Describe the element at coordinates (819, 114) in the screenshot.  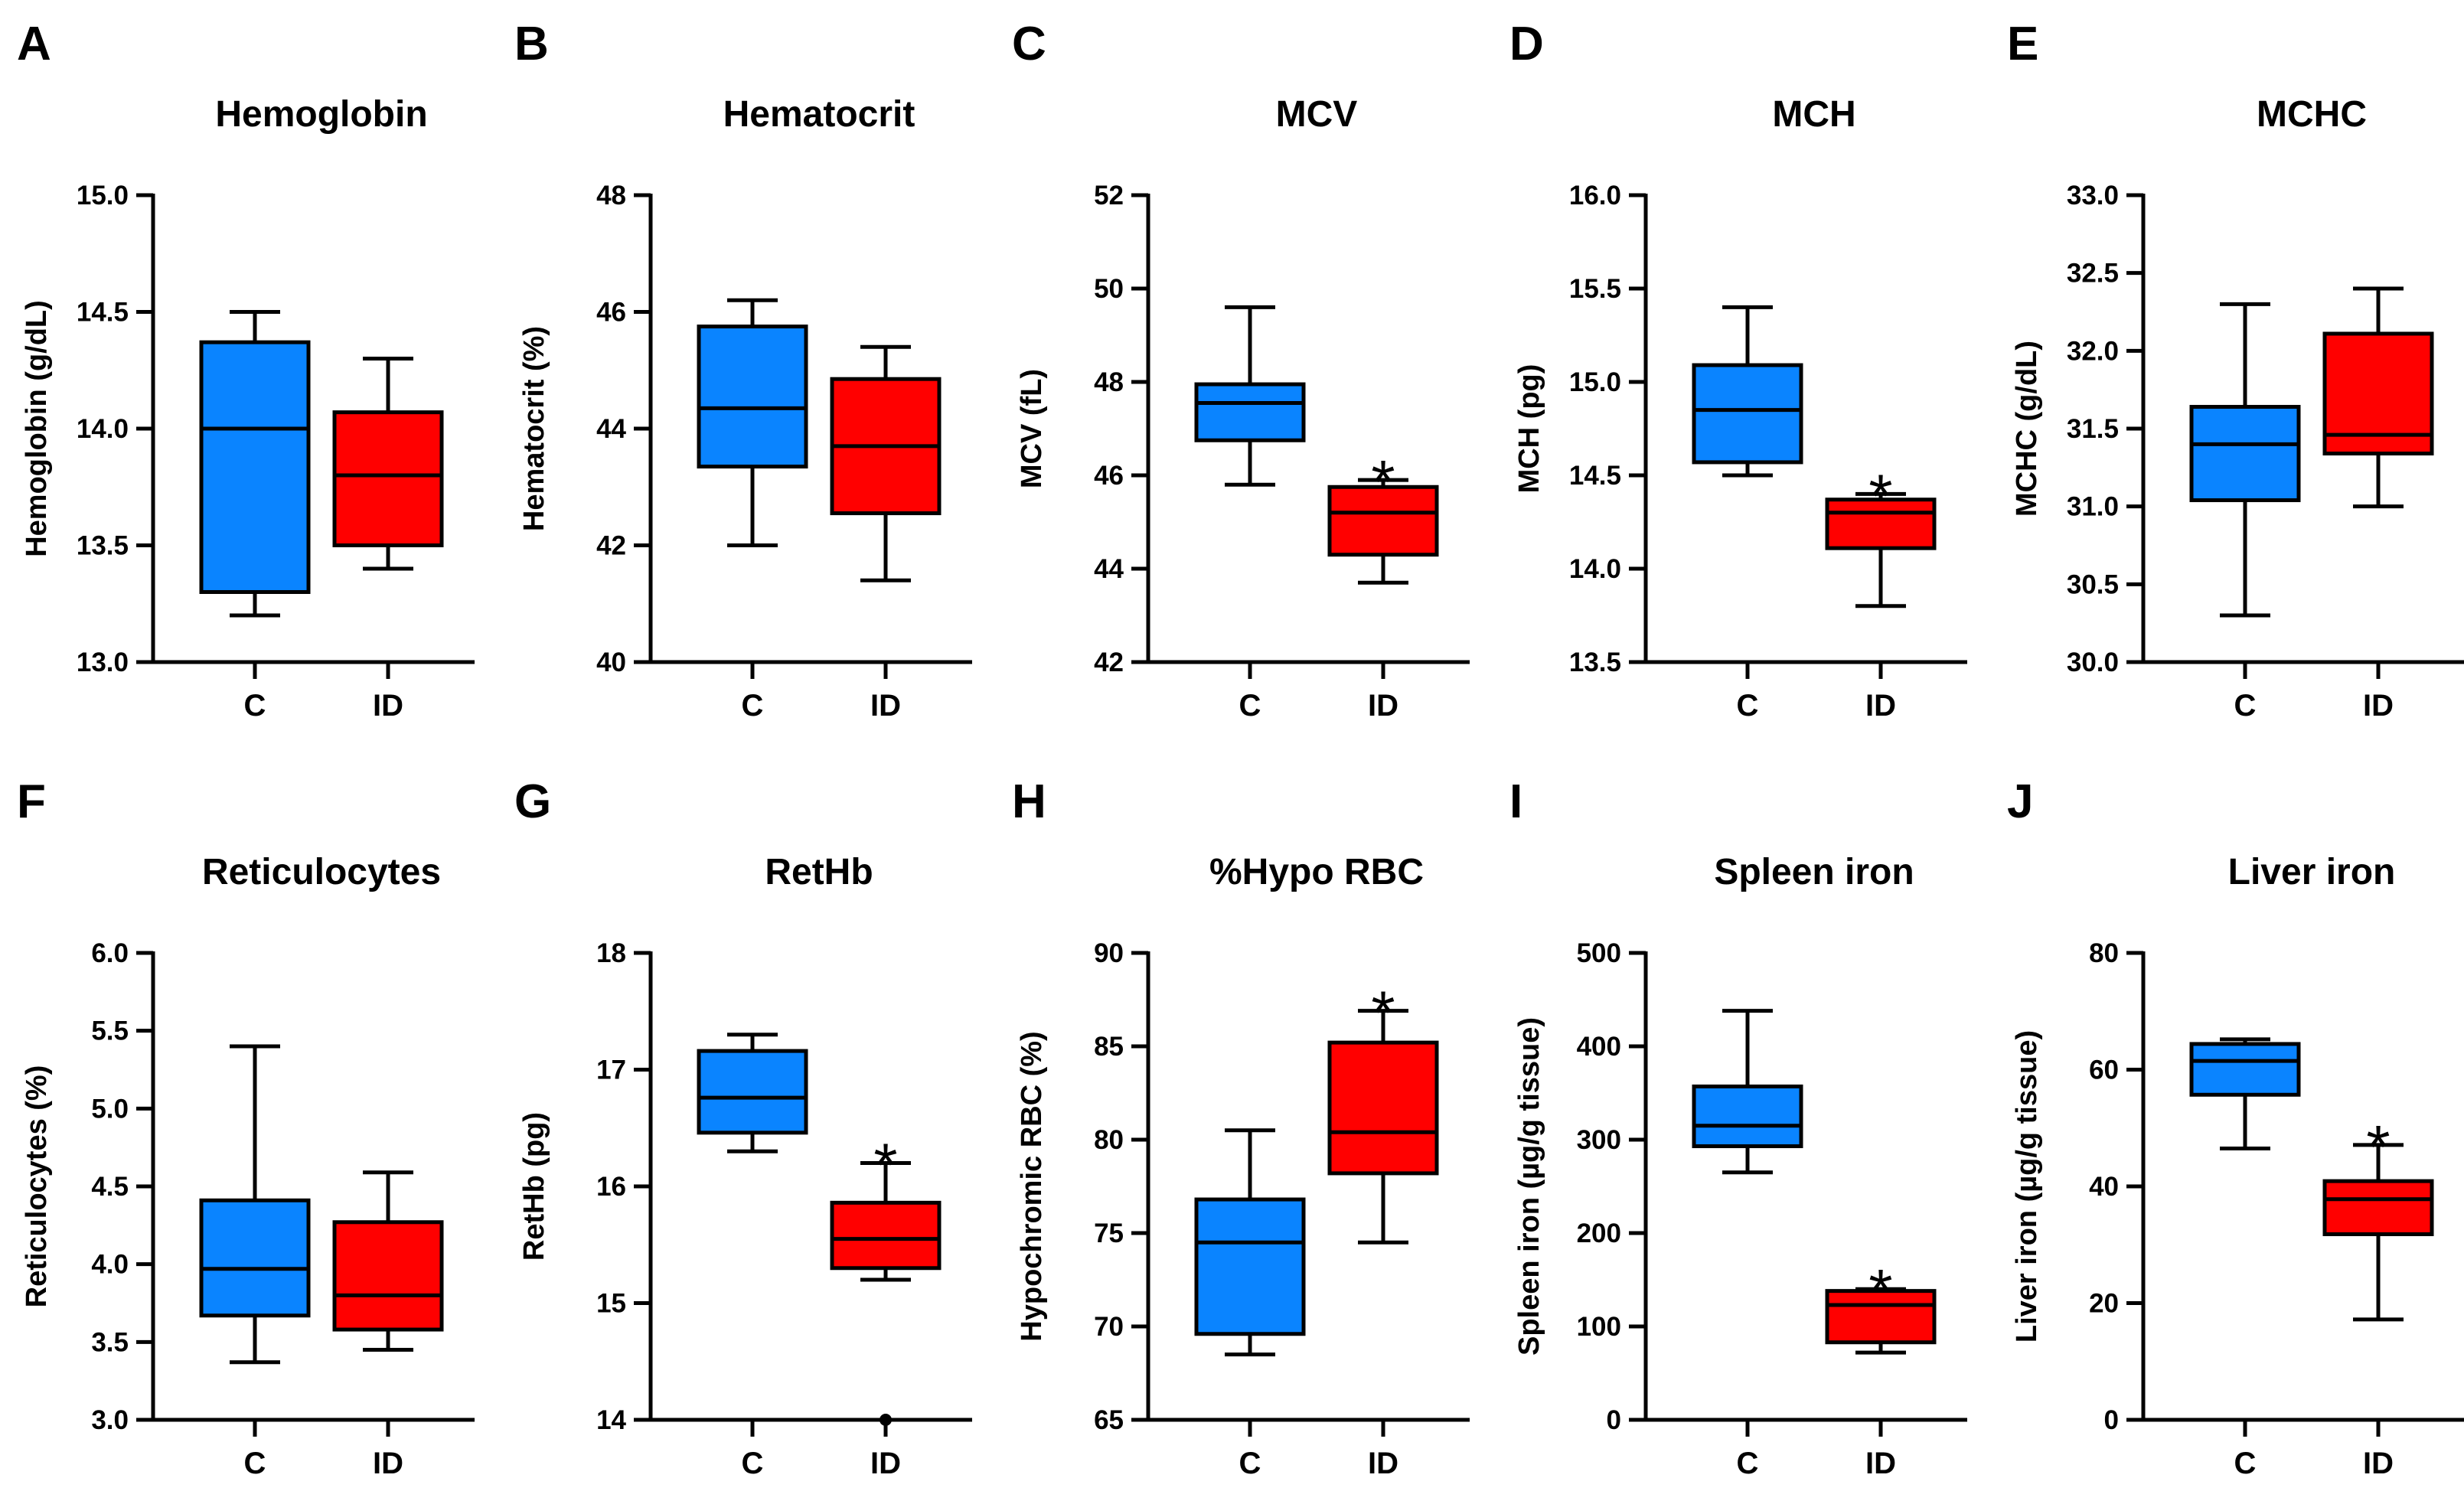
I see `chart-title: Hematocrit` at that location.